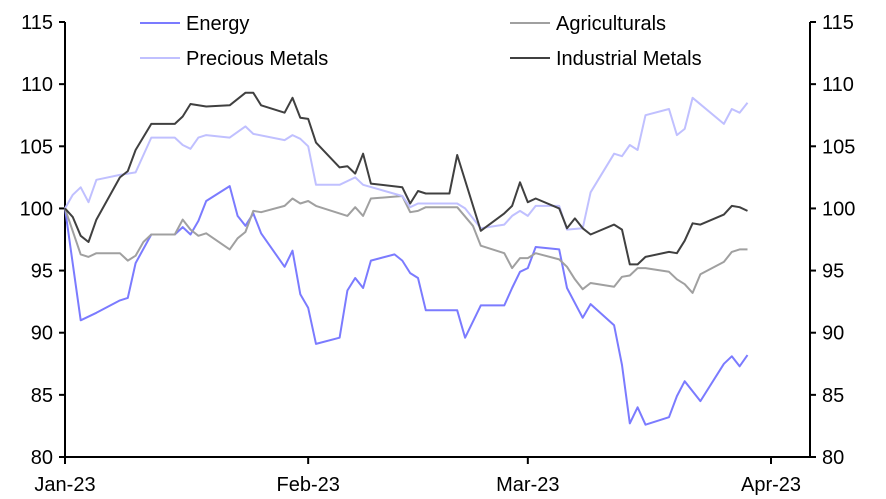 This screenshot has height=499, width=886. I want to click on x-tick-label: Mar-23, so click(527, 485).